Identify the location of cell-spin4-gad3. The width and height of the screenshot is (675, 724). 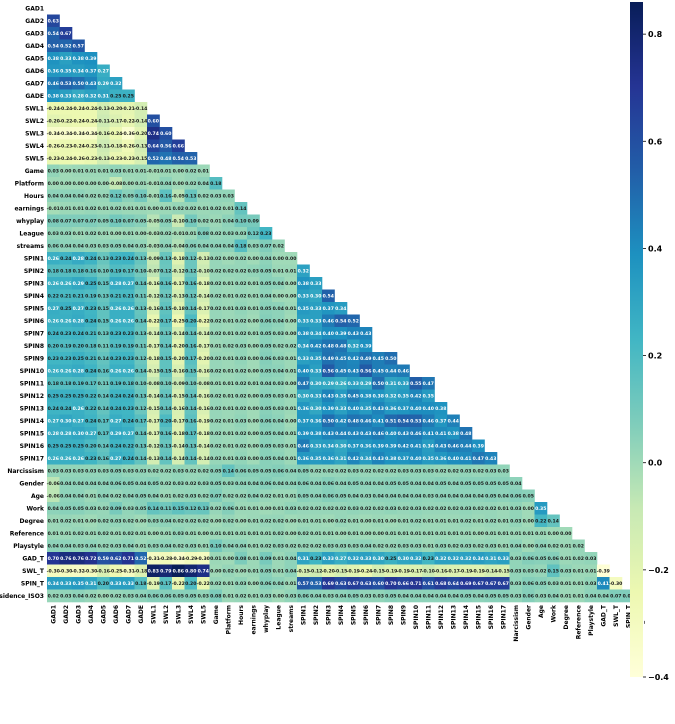
(78, 296).